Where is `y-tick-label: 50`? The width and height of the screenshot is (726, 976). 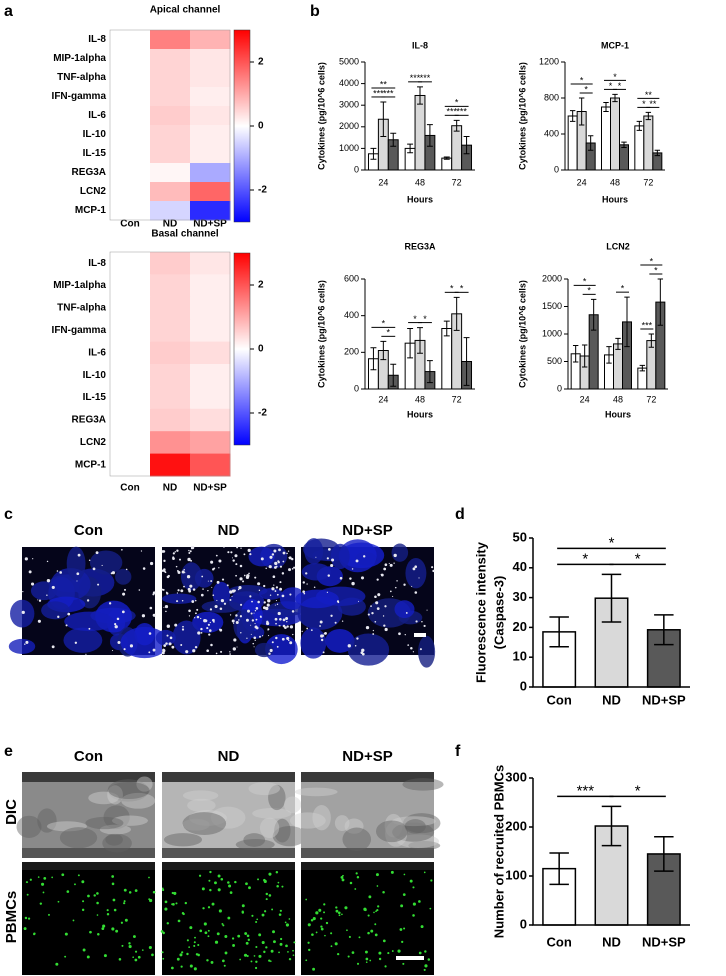
y-tick-label: 50 is located at coordinates (520, 536).